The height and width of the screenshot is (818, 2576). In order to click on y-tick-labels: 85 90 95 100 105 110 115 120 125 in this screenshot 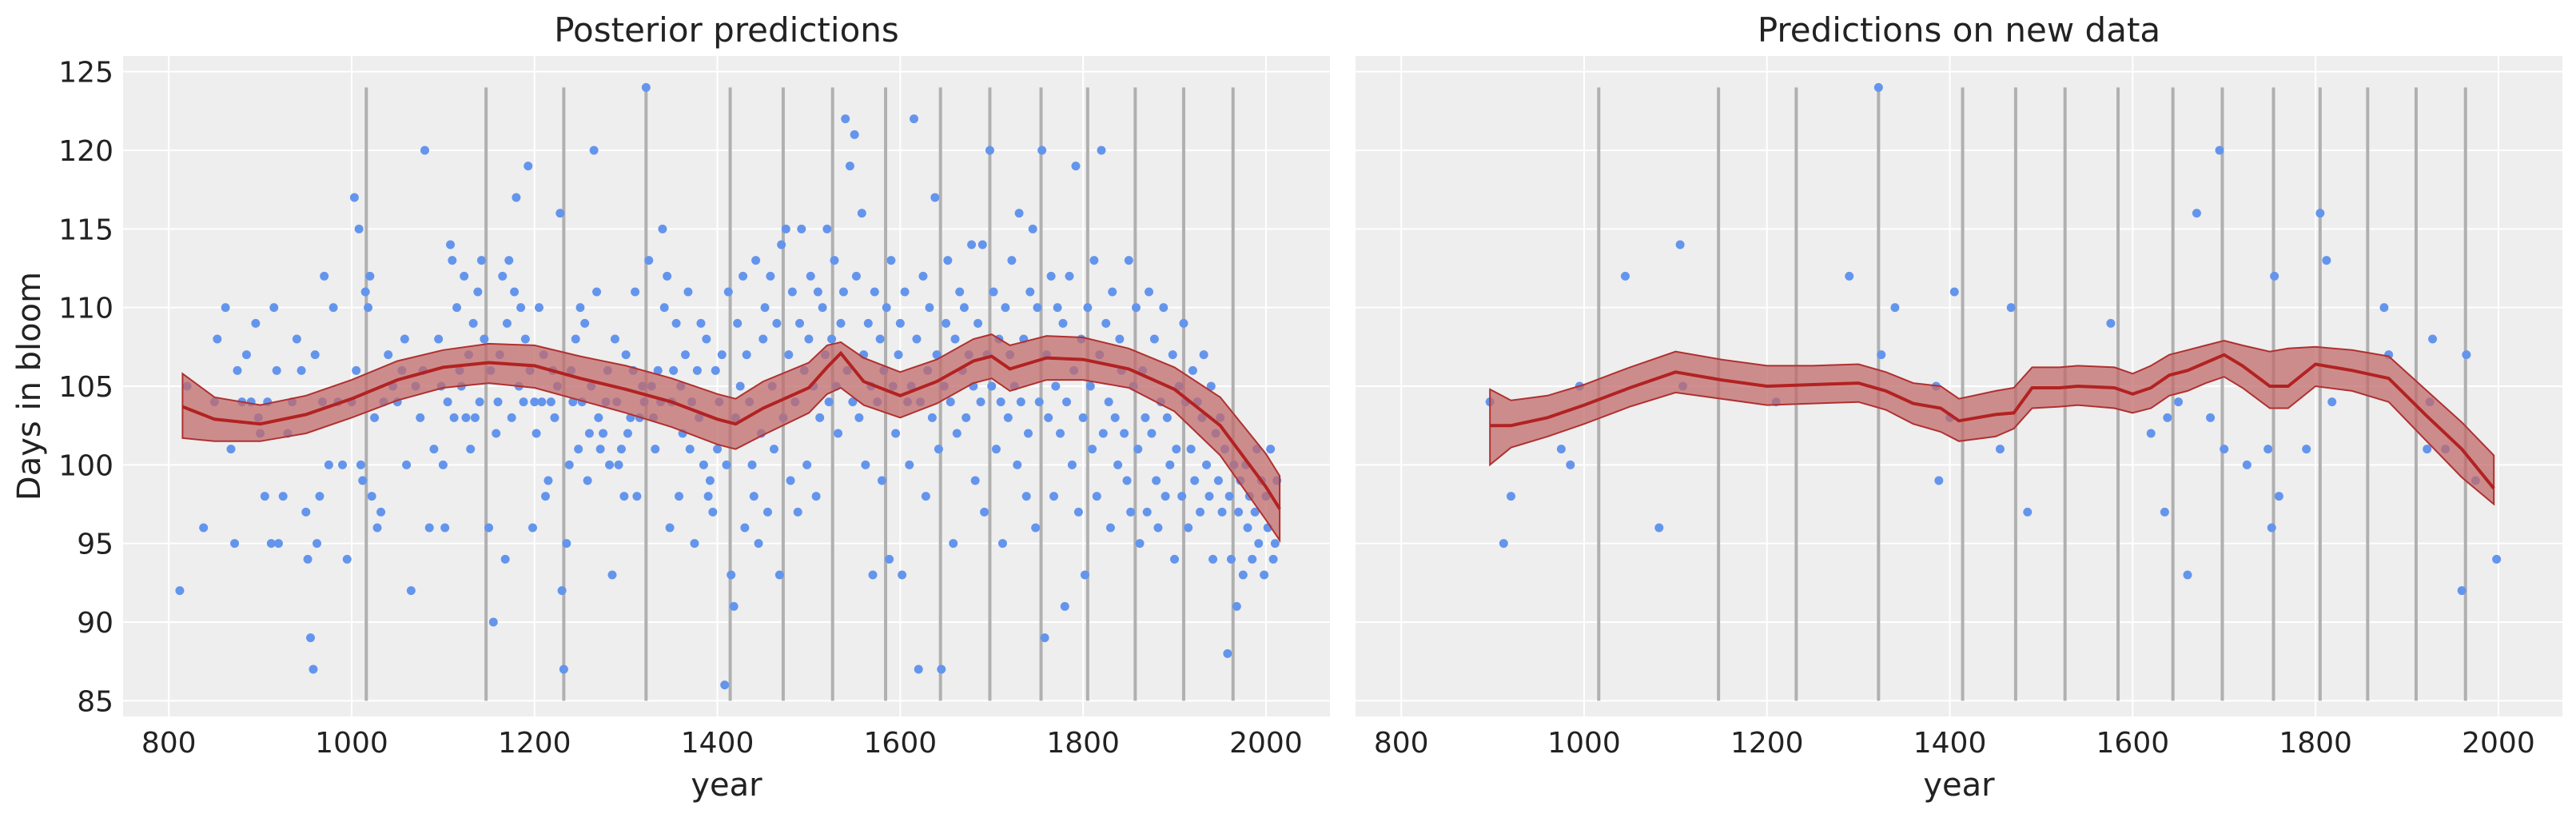, I will do `click(85, 388)`.